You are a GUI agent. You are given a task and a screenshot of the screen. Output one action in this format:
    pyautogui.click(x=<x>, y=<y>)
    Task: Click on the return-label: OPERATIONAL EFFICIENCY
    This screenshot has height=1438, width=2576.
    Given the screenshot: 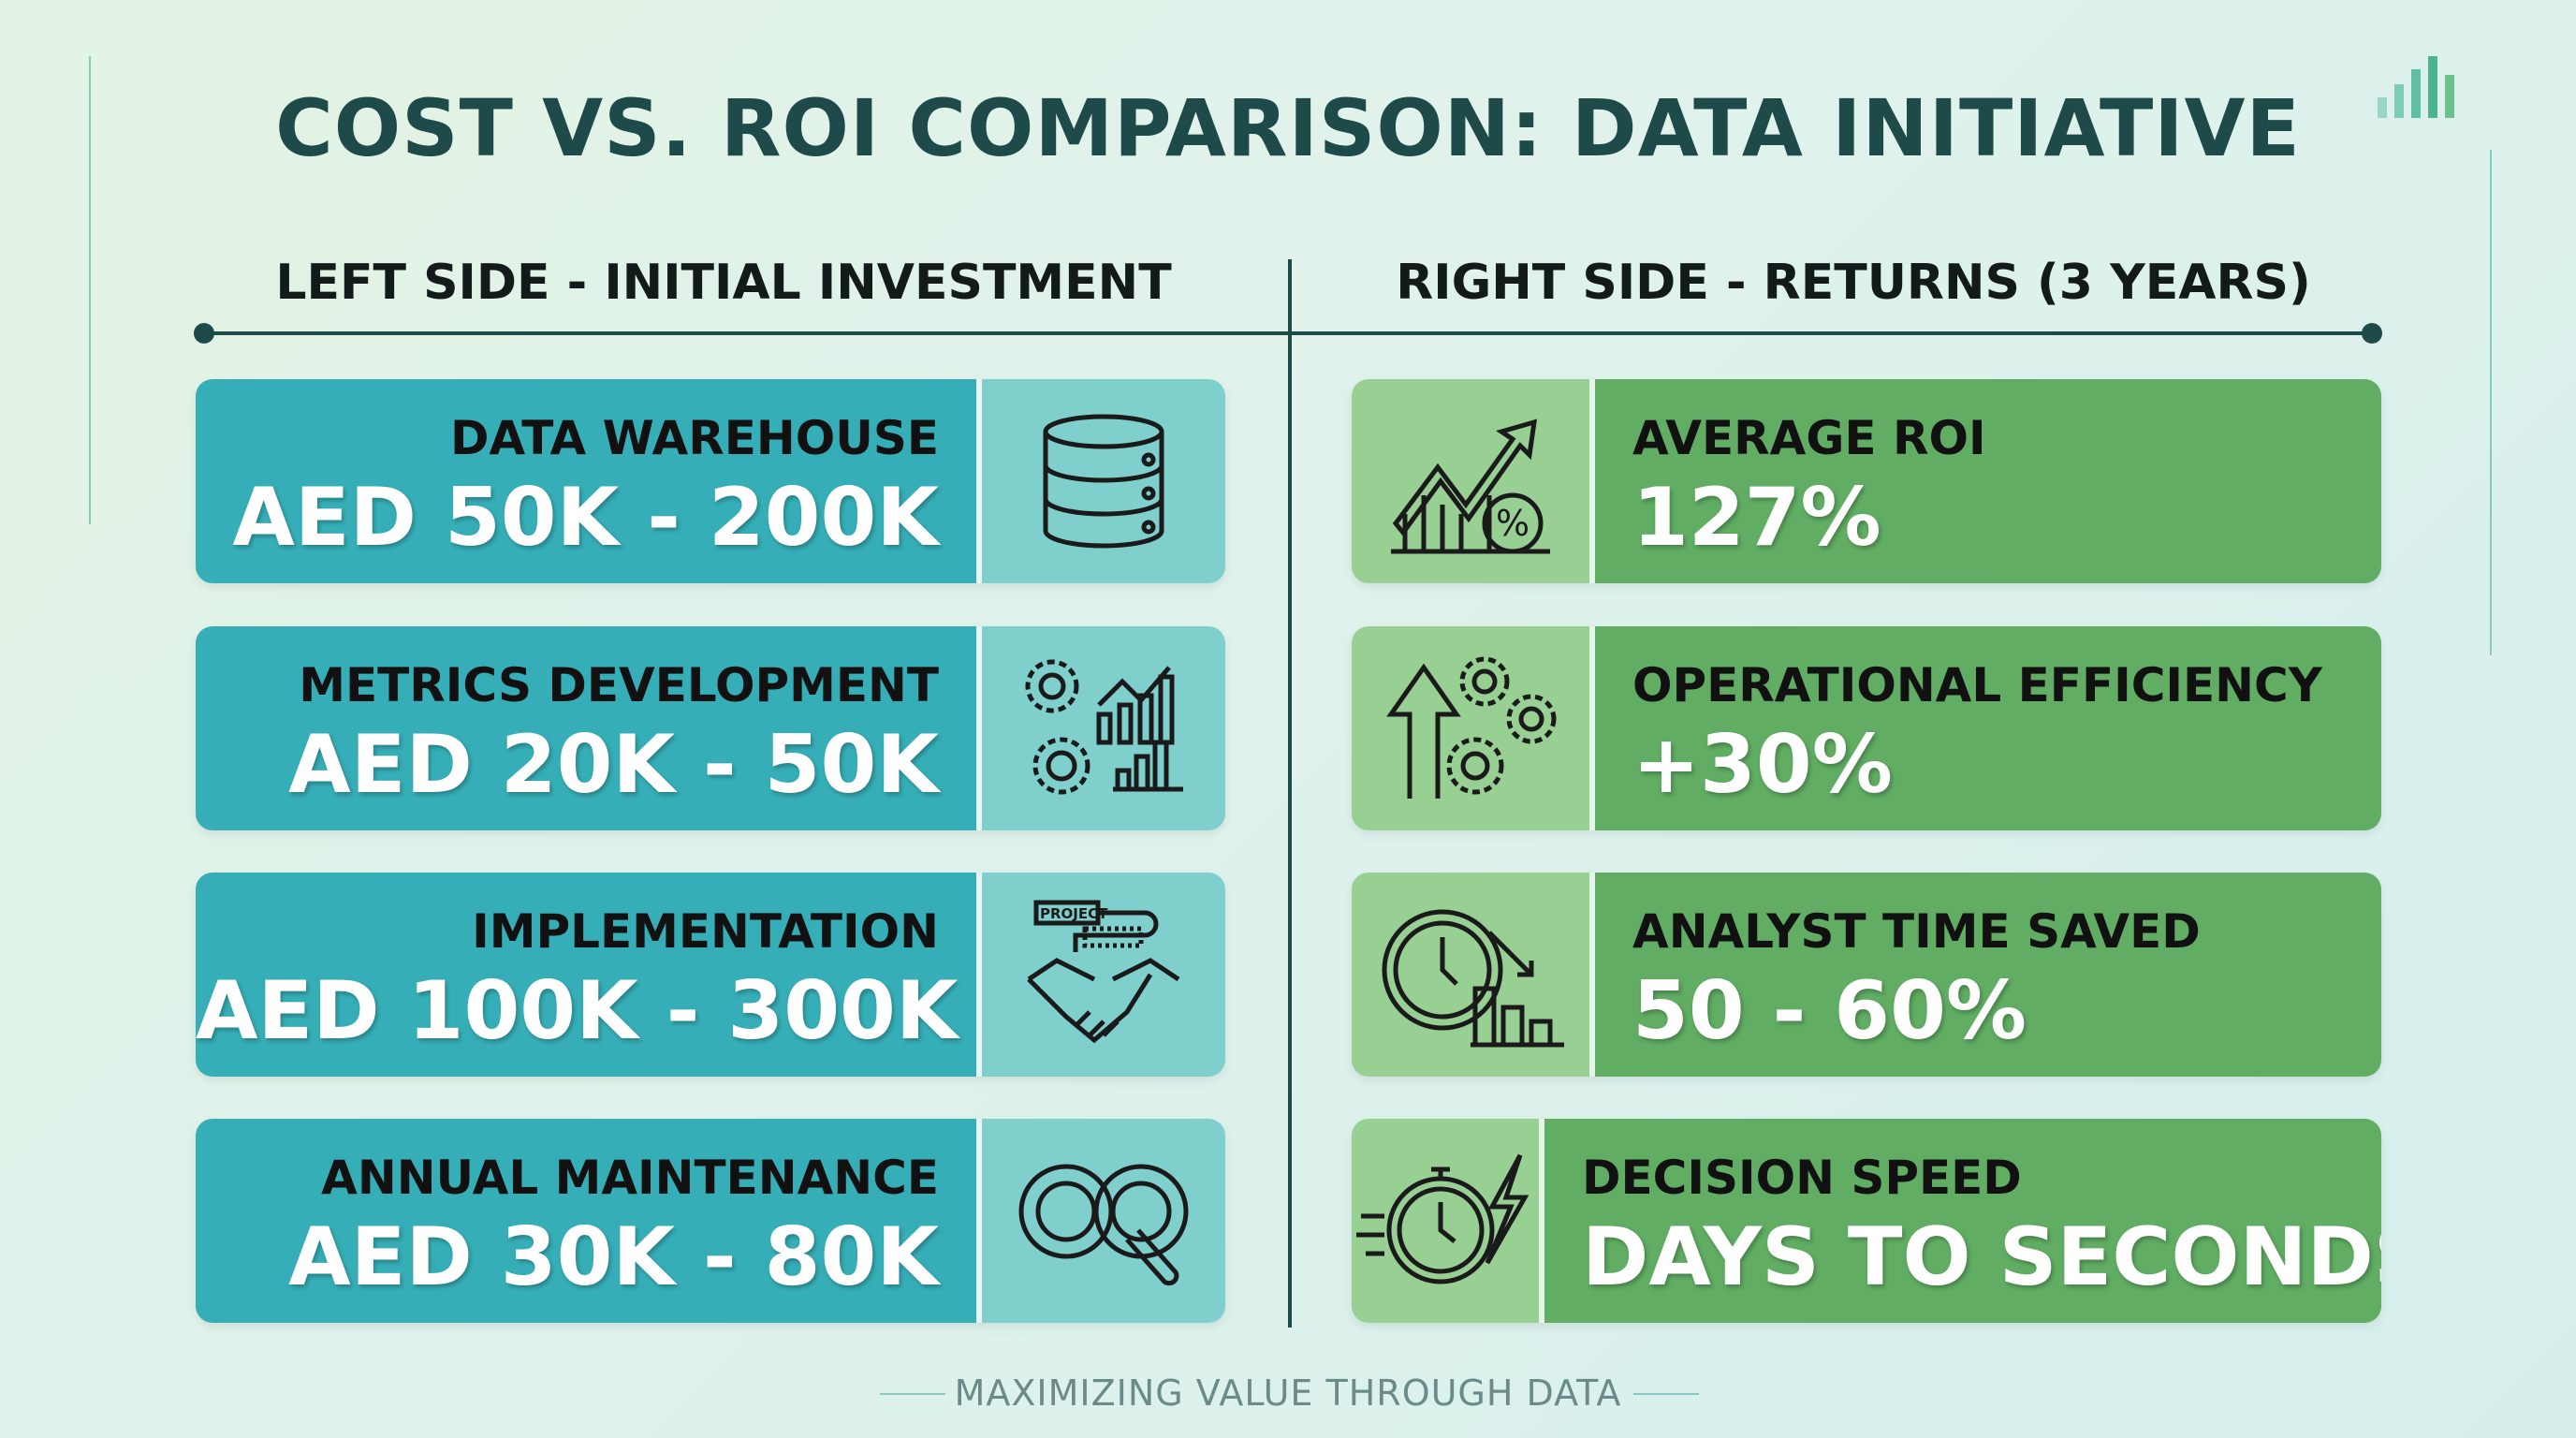 What is the action you would take?
    pyautogui.click(x=1977, y=685)
    